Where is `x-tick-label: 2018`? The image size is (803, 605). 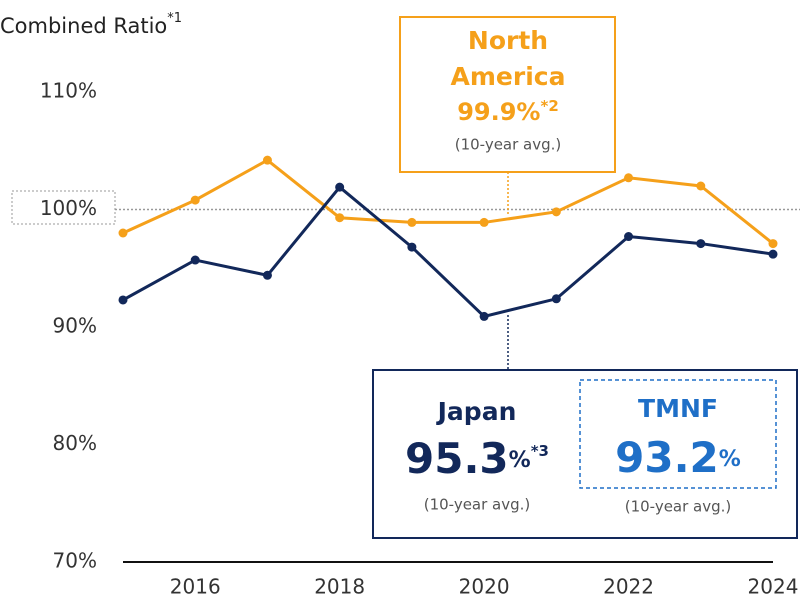 x-tick-label: 2018 is located at coordinates (339, 587).